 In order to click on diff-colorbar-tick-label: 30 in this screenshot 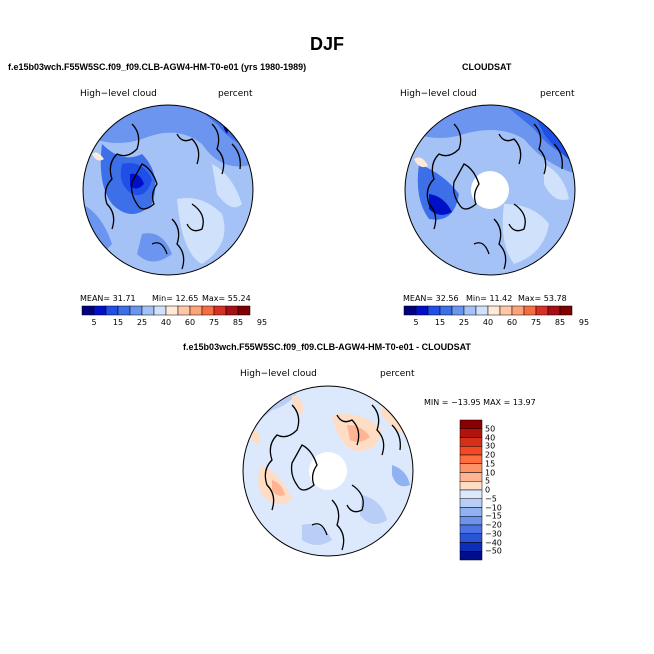, I will do `click(490, 446)`.